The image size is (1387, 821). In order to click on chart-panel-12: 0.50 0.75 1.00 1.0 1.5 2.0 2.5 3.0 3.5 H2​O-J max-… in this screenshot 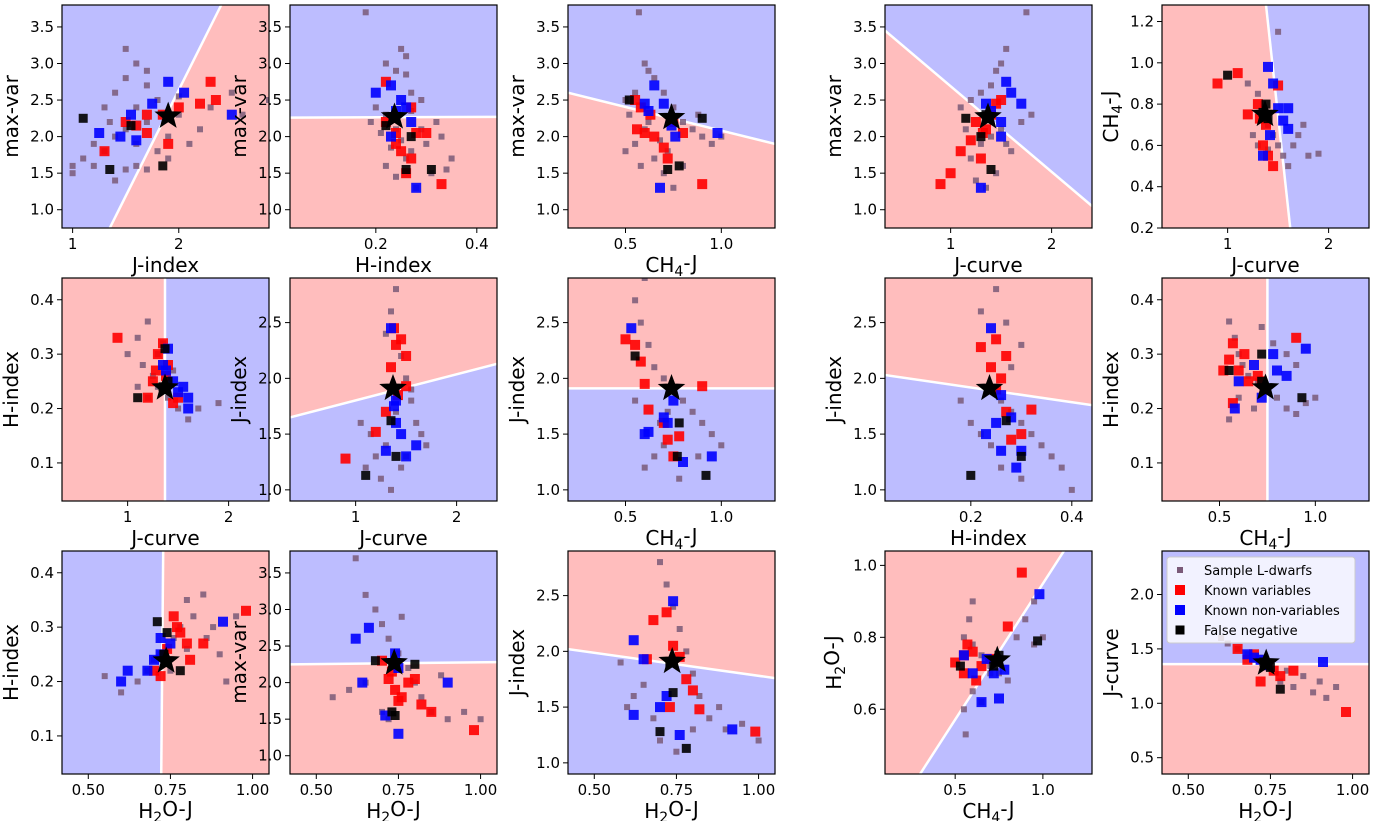, I will do `click(362, 685)`.